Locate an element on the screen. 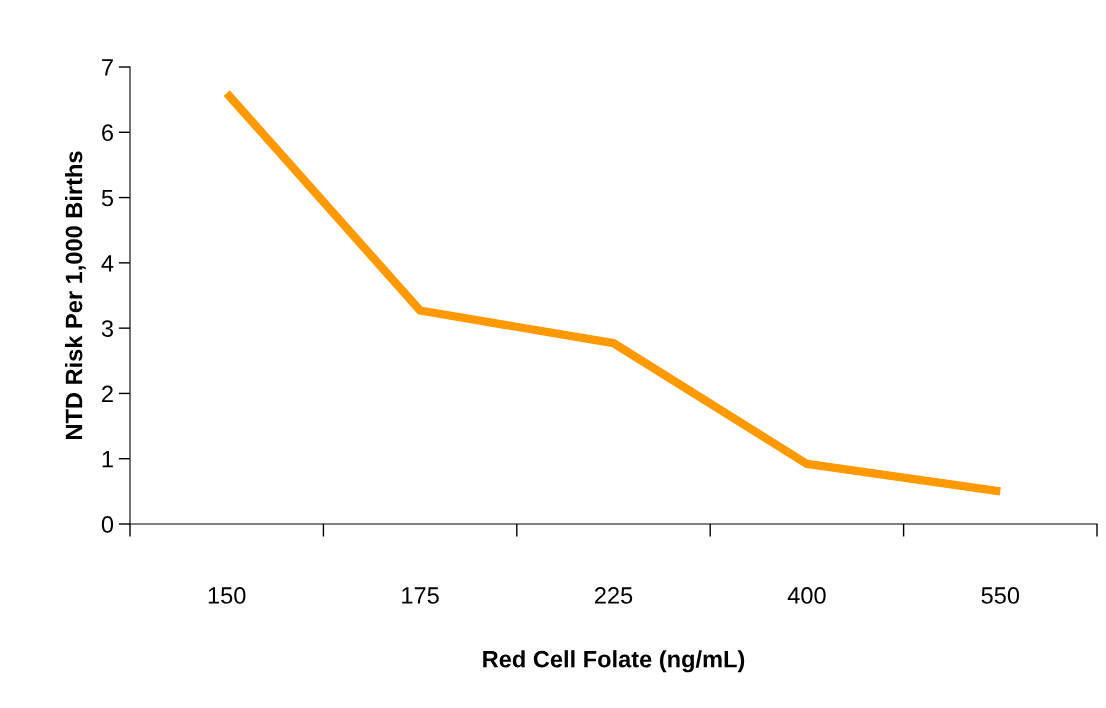 This screenshot has height=708, width=1106. y-tick-label: 1 is located at coordinates (107, 459).